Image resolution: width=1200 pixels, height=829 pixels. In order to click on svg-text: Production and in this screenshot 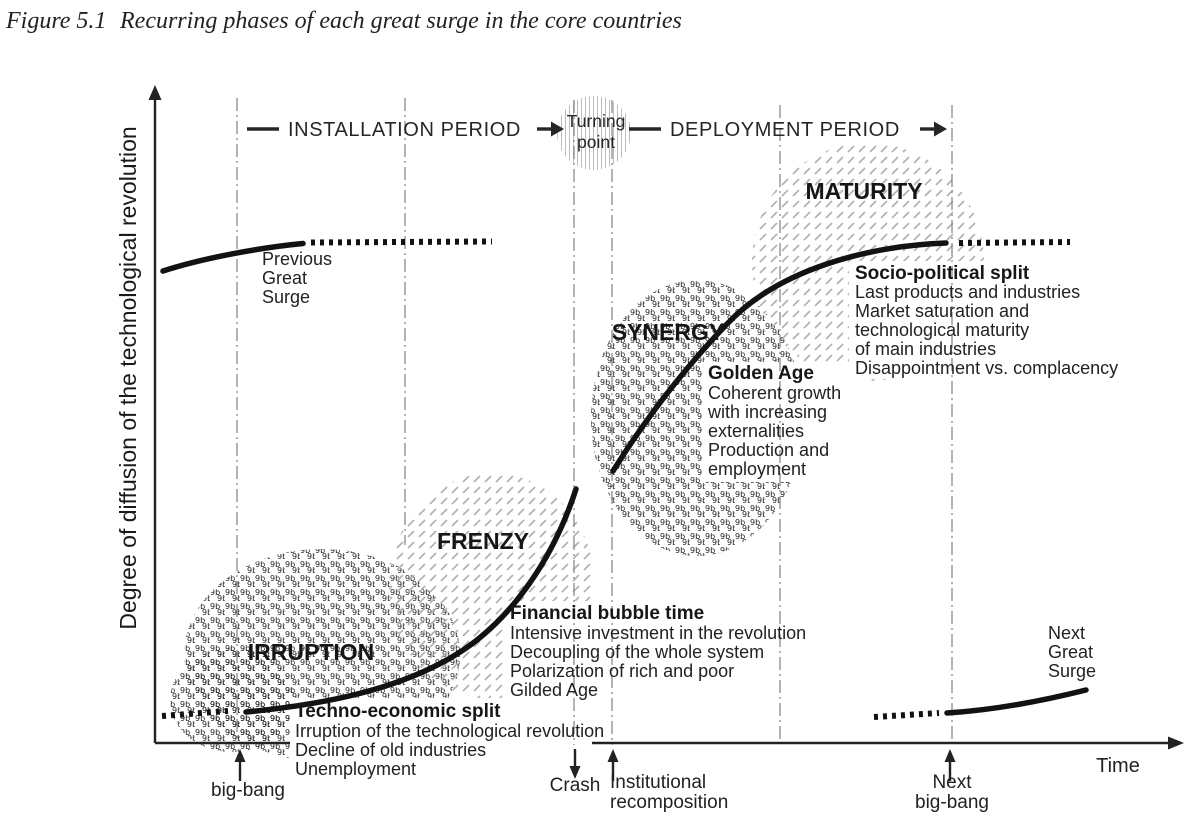, I will do `click(768, 450)`.